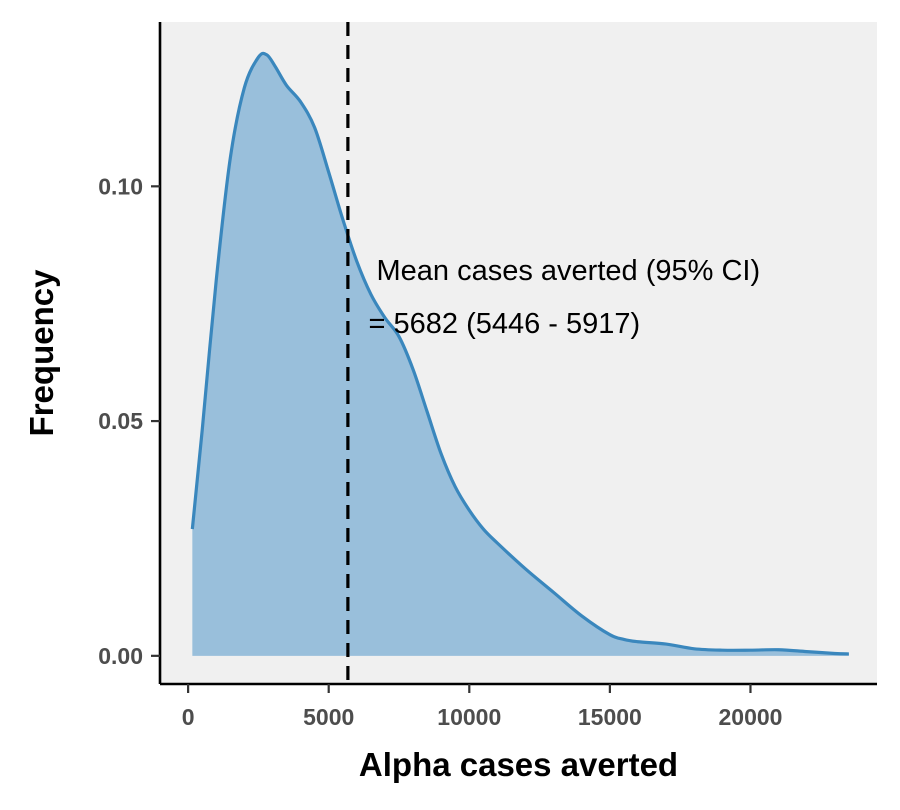 This screenshot has height=810, width=900. What do you see at coordinates (610, 717) in the screenshot?
I see `x-tick-label: 15000` at bounding box center [610, 717].